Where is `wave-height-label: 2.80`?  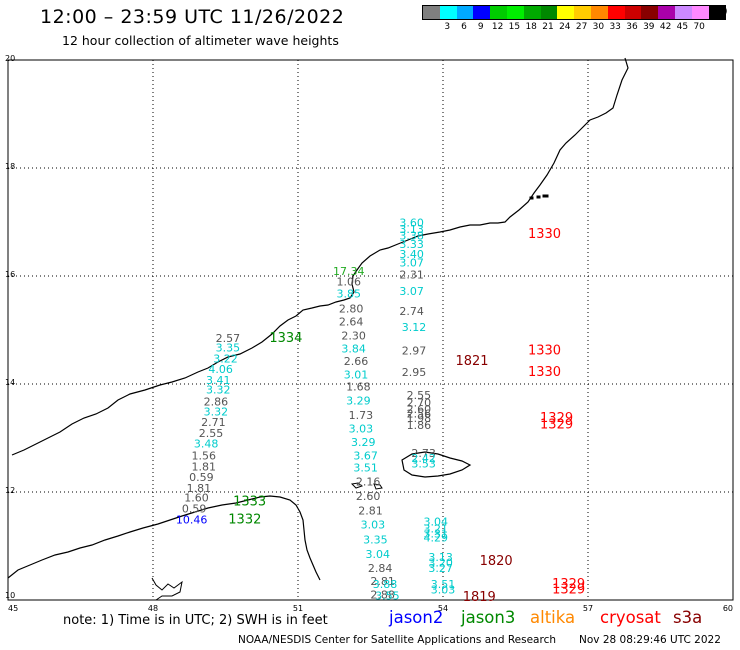
wave-height-label: 2.80 is located at coordinates (351, 309).